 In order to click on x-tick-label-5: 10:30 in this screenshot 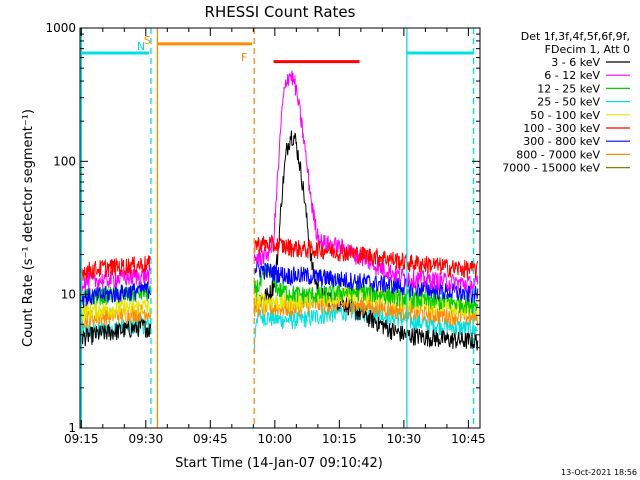, I will do `click(404, 439)`.